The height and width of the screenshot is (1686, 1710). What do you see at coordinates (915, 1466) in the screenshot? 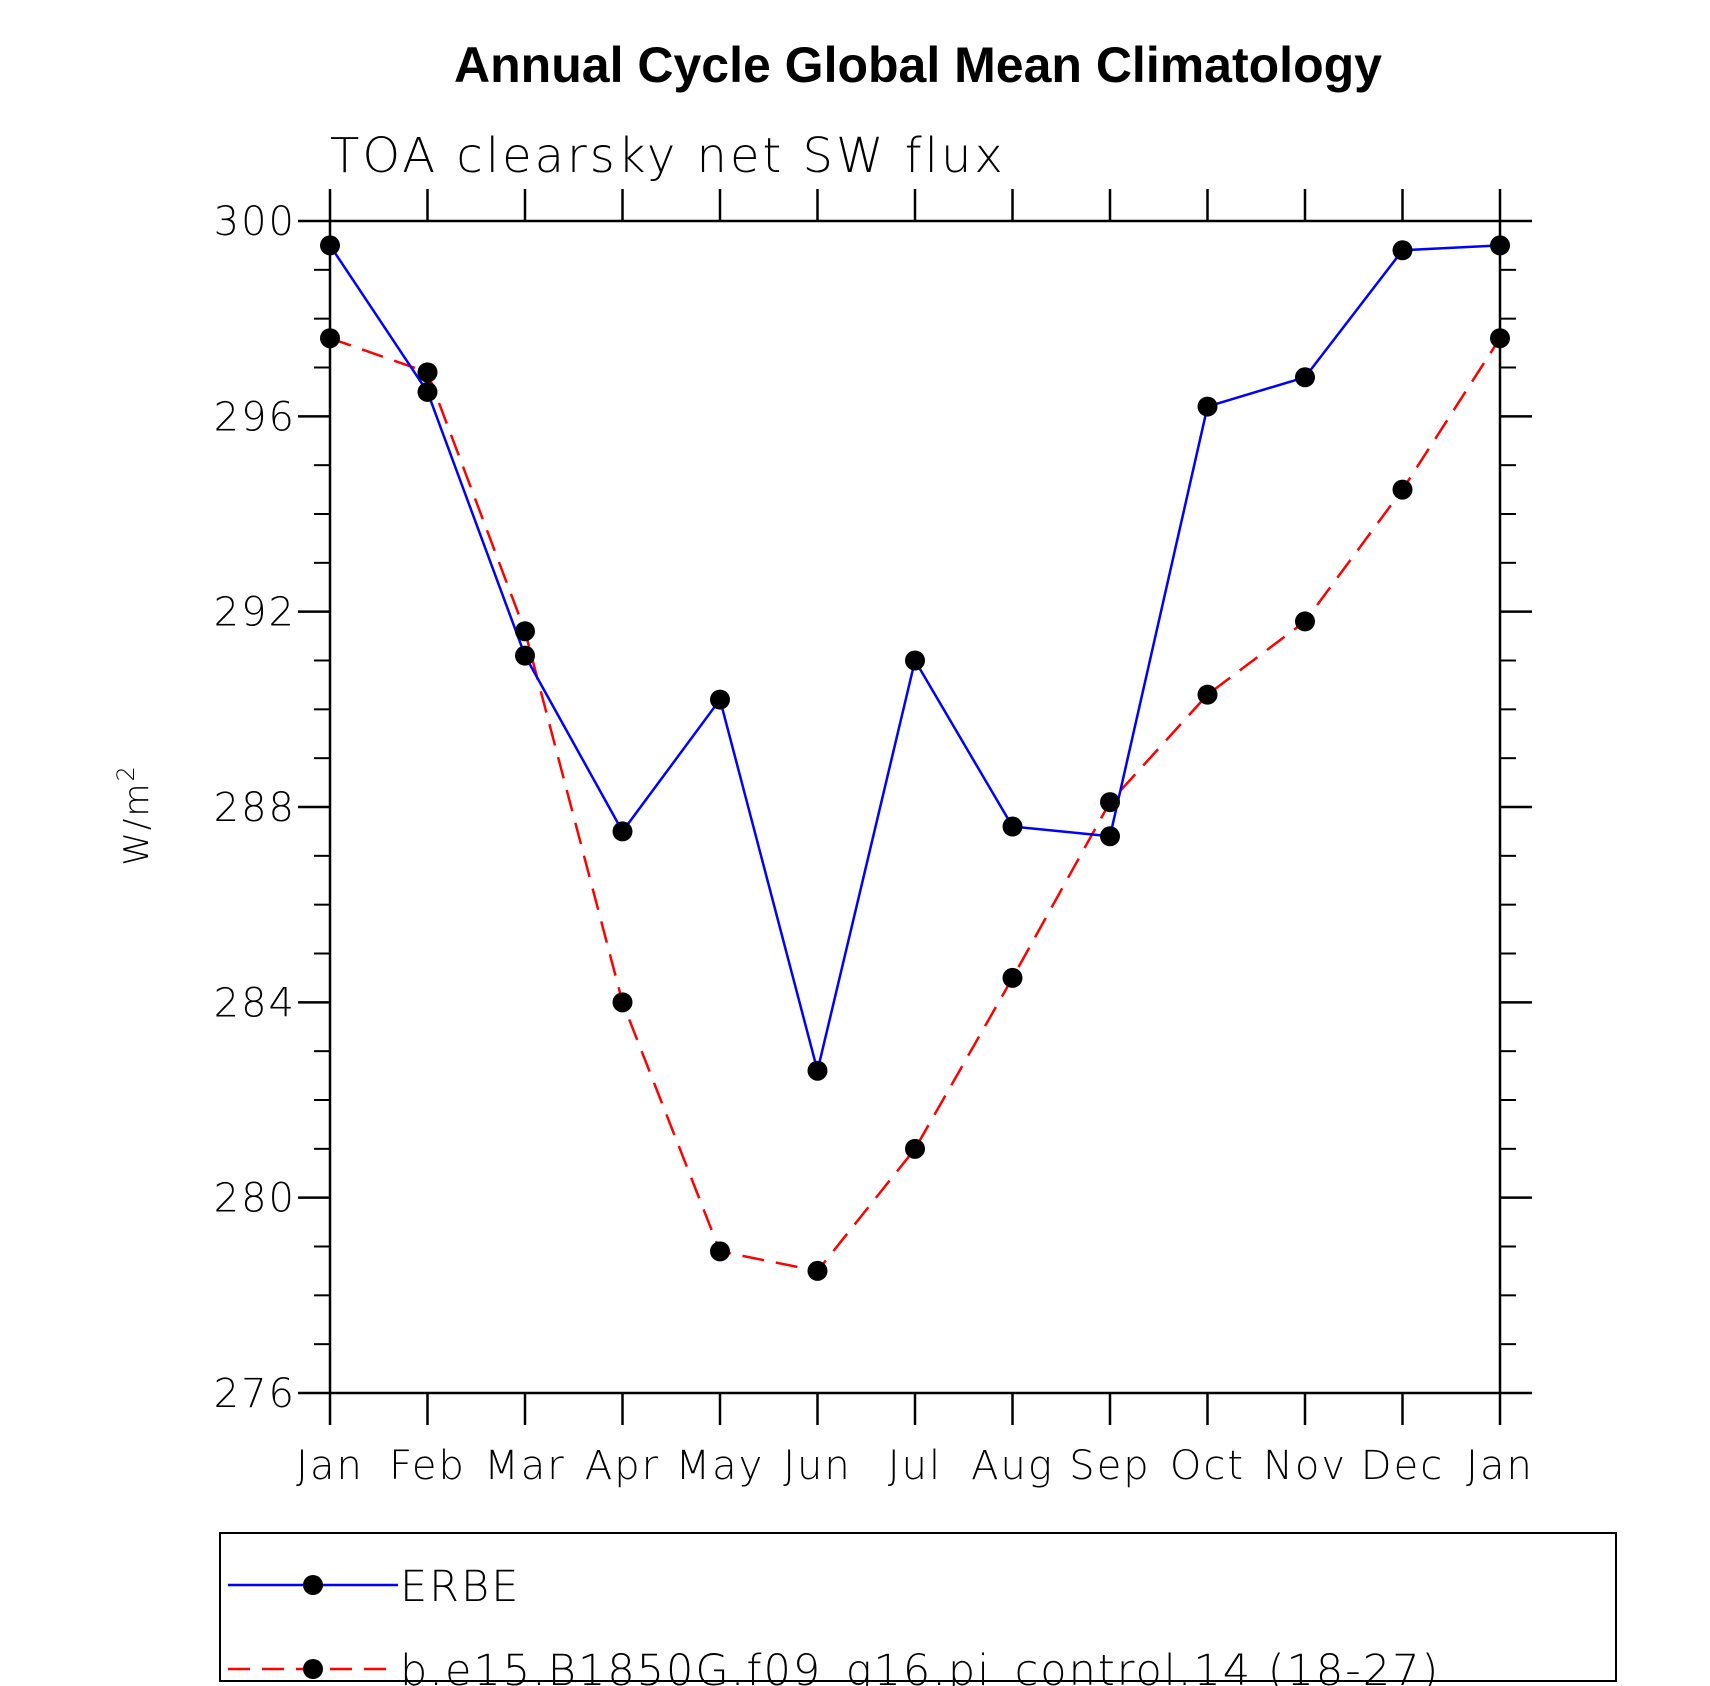
I see `x-tick-label: Jul` at bounding box center [915, 1466].